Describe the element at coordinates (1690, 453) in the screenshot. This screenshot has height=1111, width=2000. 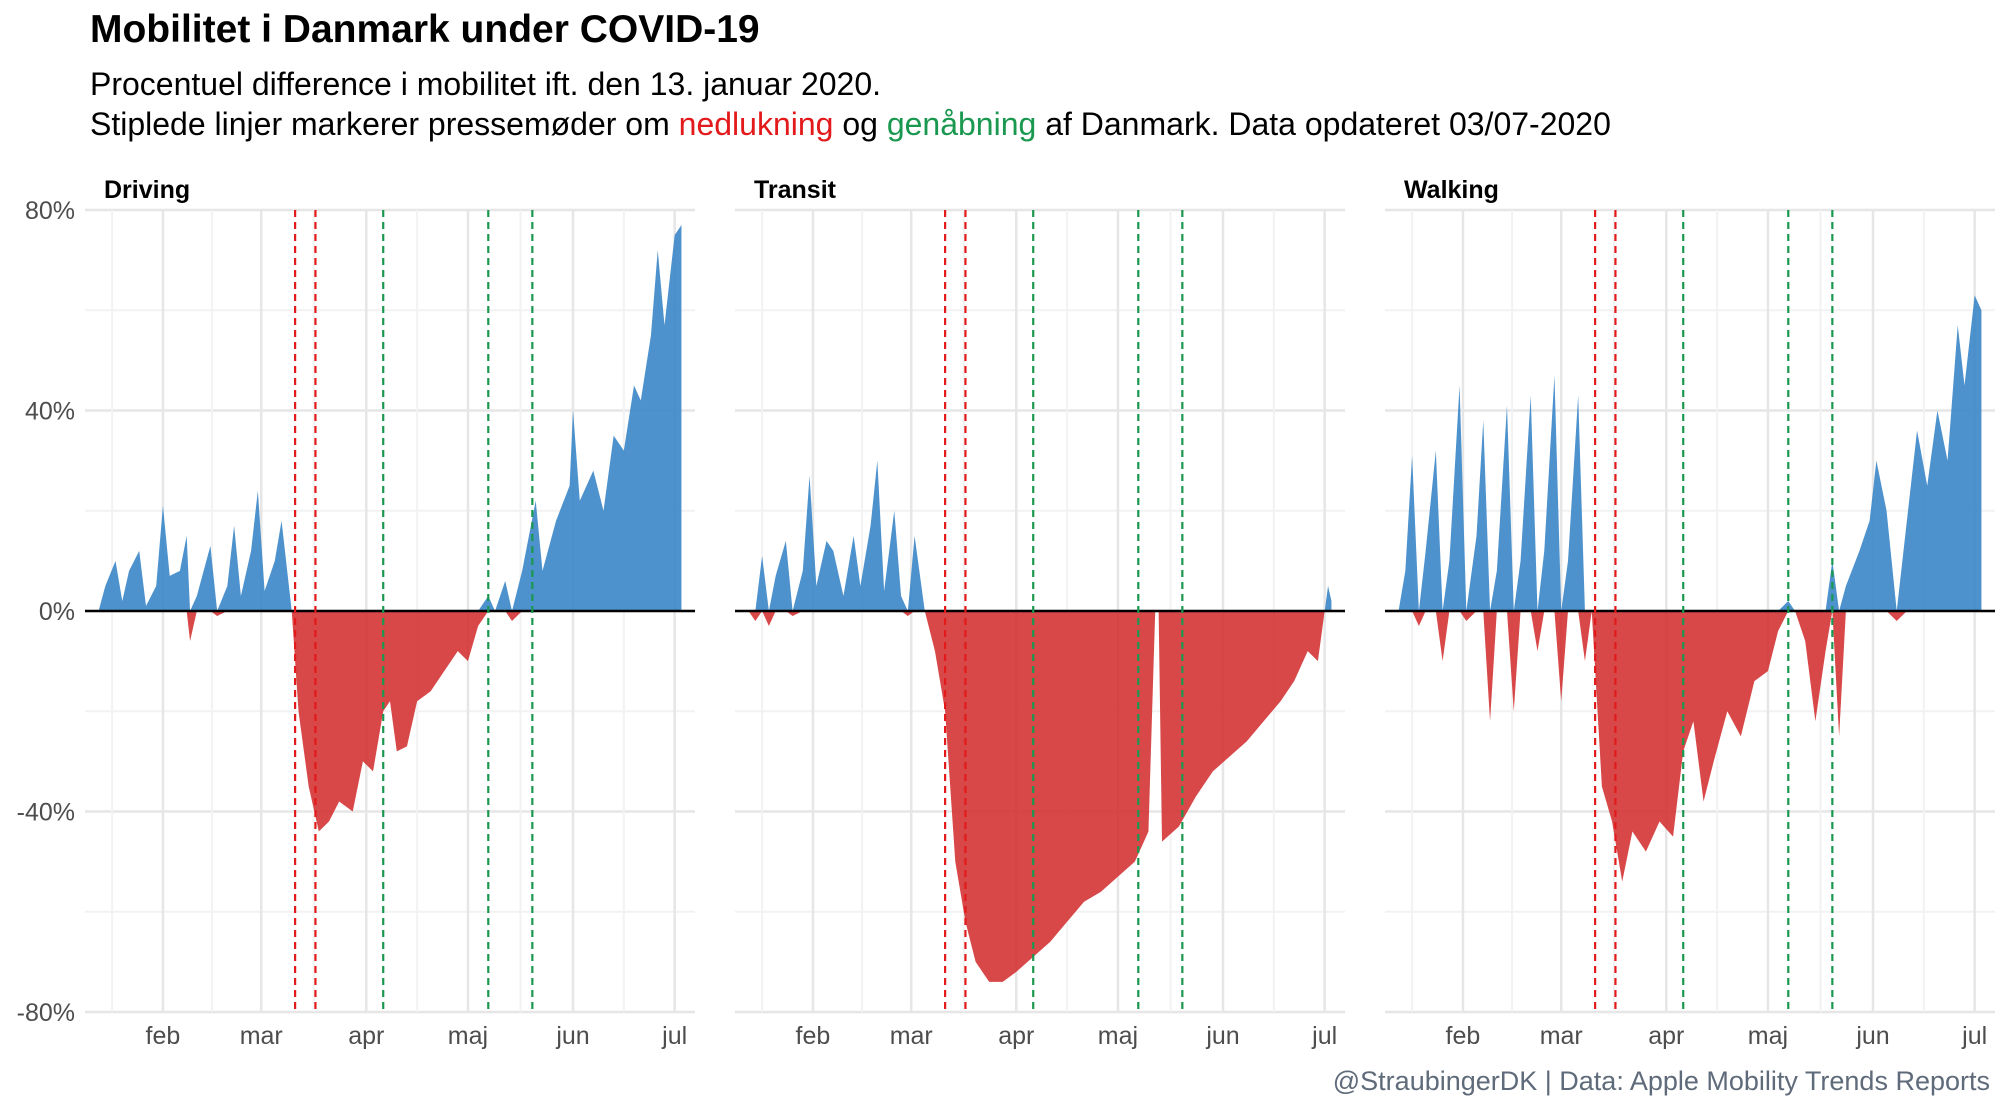
I see `walking-positive-area` at that location.